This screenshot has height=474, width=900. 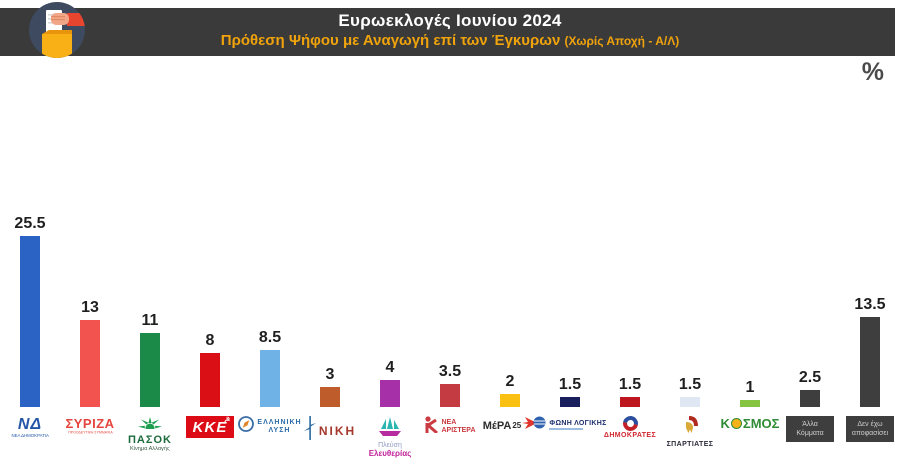 I want to click on party-column-plefsi: 4 Πλεύση Ελευθερίας, so click(x=390, y=272).